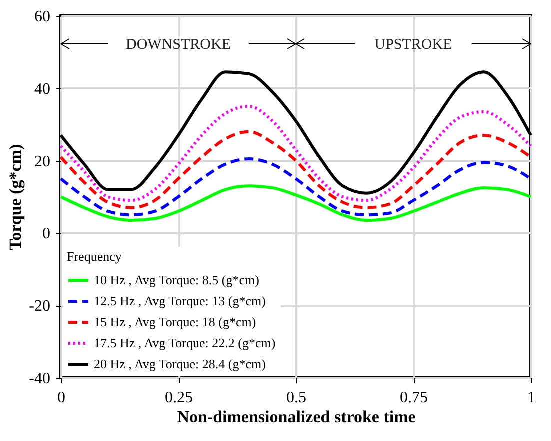 This screenshot has width=551, height=441. Describe the element at coordinates (414, 398) in the screenshot. I see `x-tick-label: 0.75` at that location.